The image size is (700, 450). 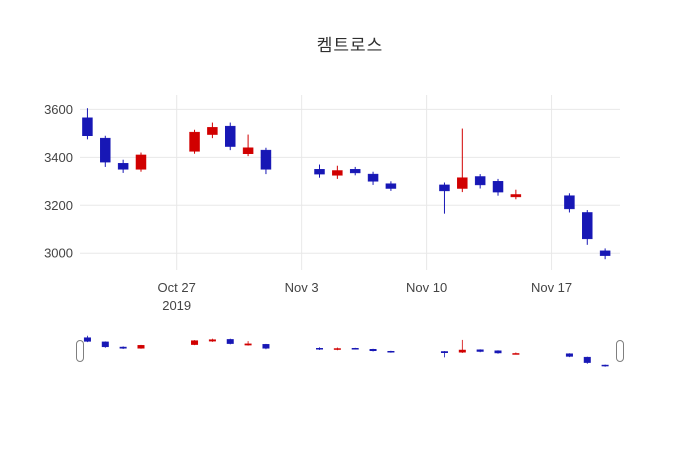 I want to click on x-tick-label: Oct 27, so click(x=177, y=287).